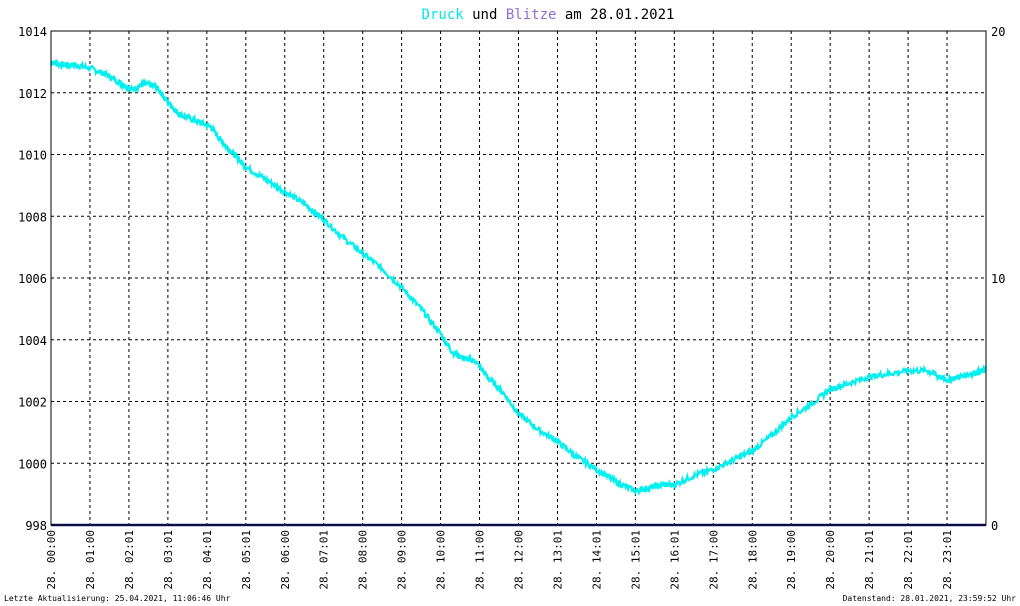 Image resolution: width=1020 pixels, height=606 pixels. What do you see at coordinates (32, 94) in the screenshot?
I see `y-left-tick-label: 1012` at bounding box center [32, 94].